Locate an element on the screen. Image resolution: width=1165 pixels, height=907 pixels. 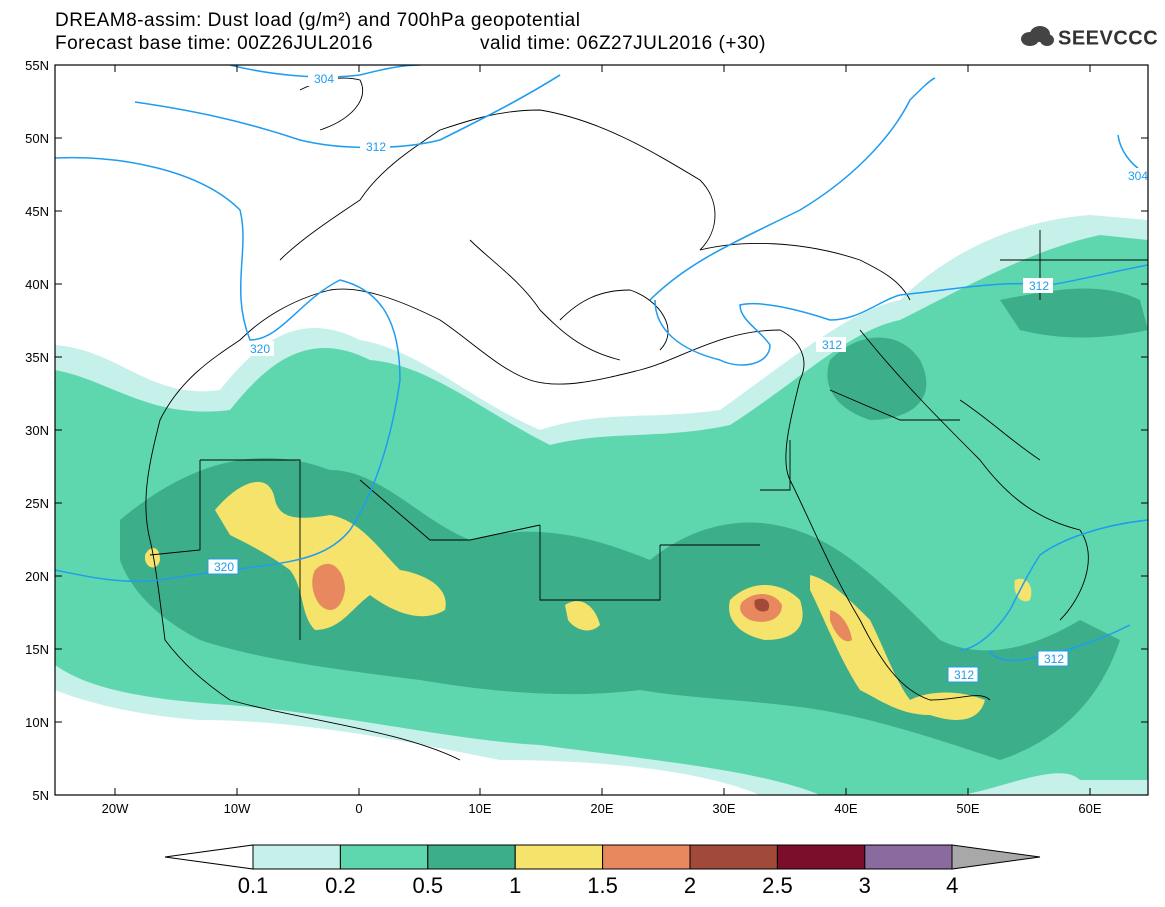
contour-312-east is located at coordinates (228, 369).